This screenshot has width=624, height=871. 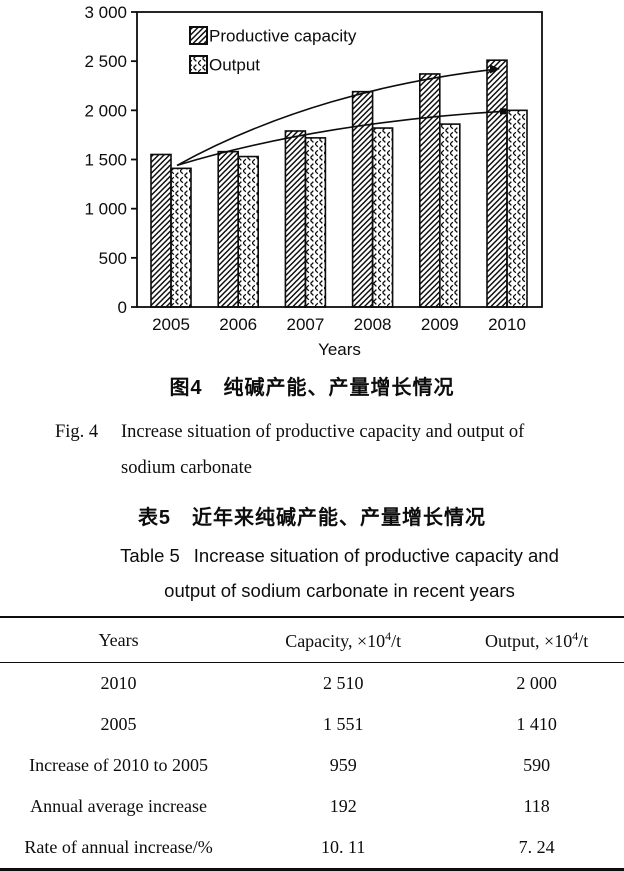 I want to click on trend-curve-output, so click(x=340, y=138).